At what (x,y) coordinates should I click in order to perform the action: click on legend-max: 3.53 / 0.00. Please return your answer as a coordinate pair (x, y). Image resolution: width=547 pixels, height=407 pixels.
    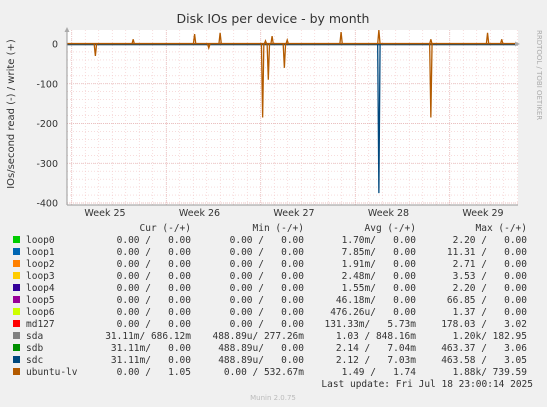
    Looking at the image, I should click on (490, 276).